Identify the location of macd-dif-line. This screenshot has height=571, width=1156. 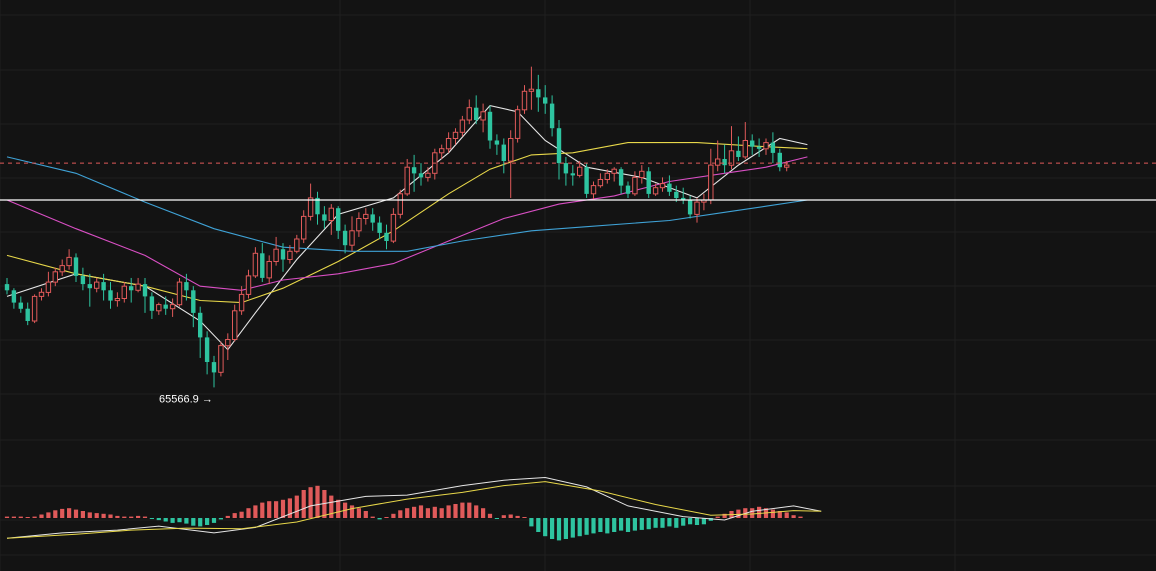
(414, 507).